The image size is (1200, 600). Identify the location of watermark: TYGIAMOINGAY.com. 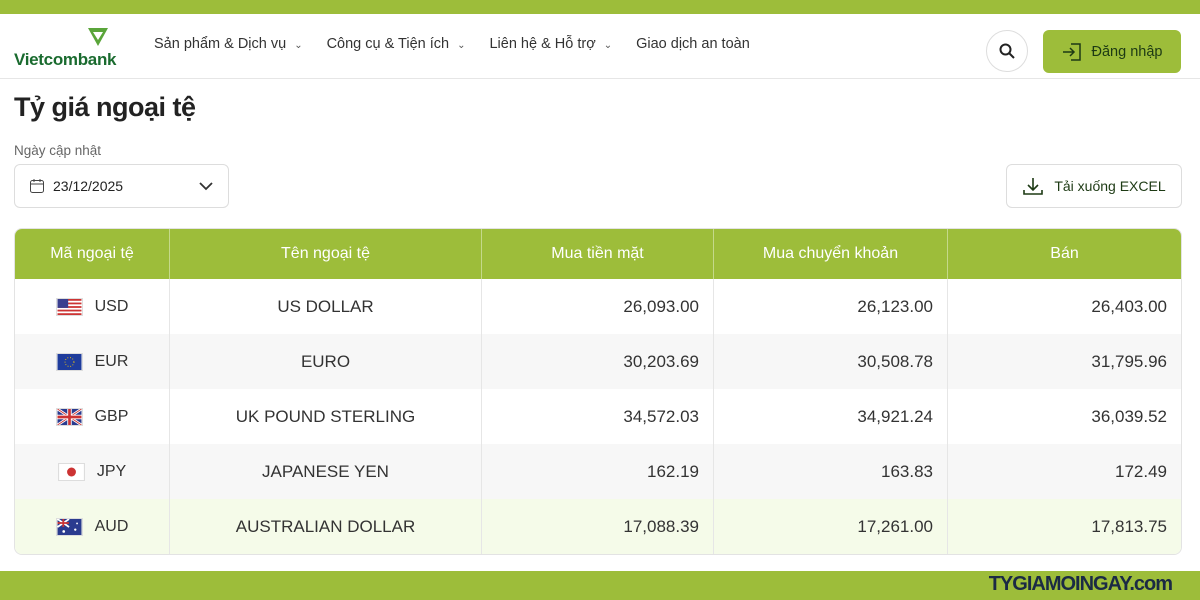
(1080, 584).